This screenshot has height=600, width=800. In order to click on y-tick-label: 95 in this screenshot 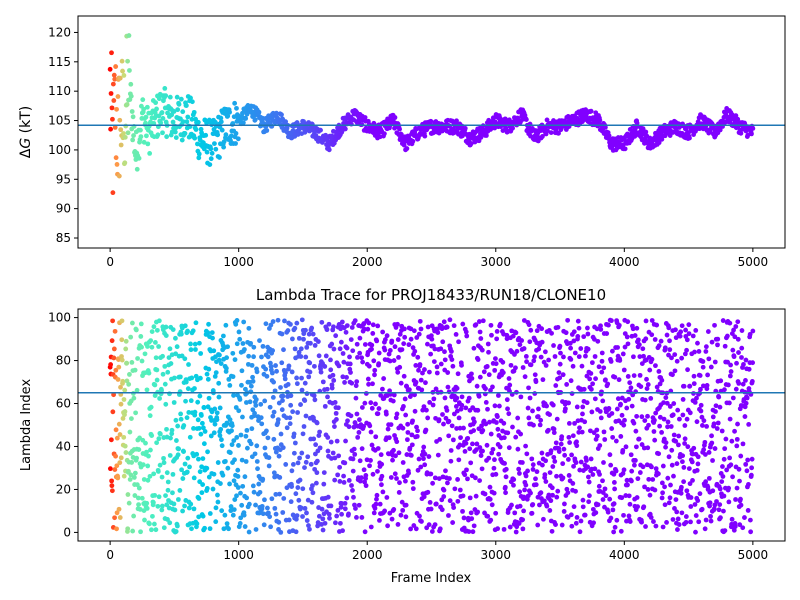, I will do `click(63, 179)`.